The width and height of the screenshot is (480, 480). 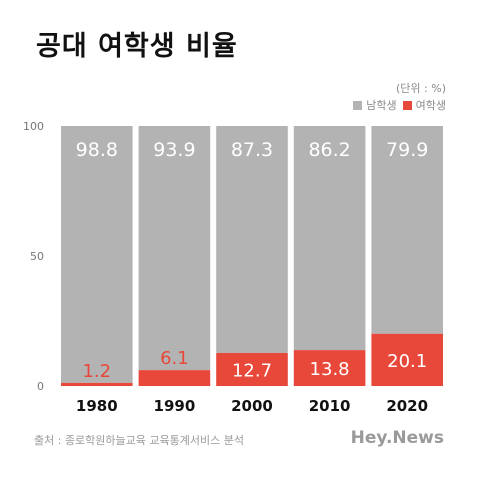 What do you see at coordinates (174, 248) in the screenshot?
I see `bar-male-1990` at bounding box center [174, 248].